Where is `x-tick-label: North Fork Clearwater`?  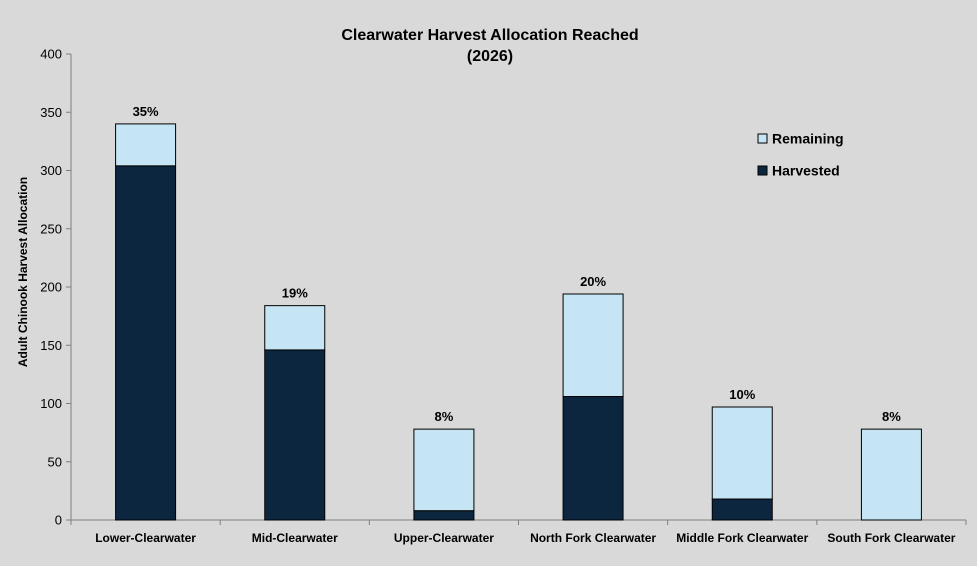 x-tick-label: North Fork Clearwater is located at coordinates (593, 538).